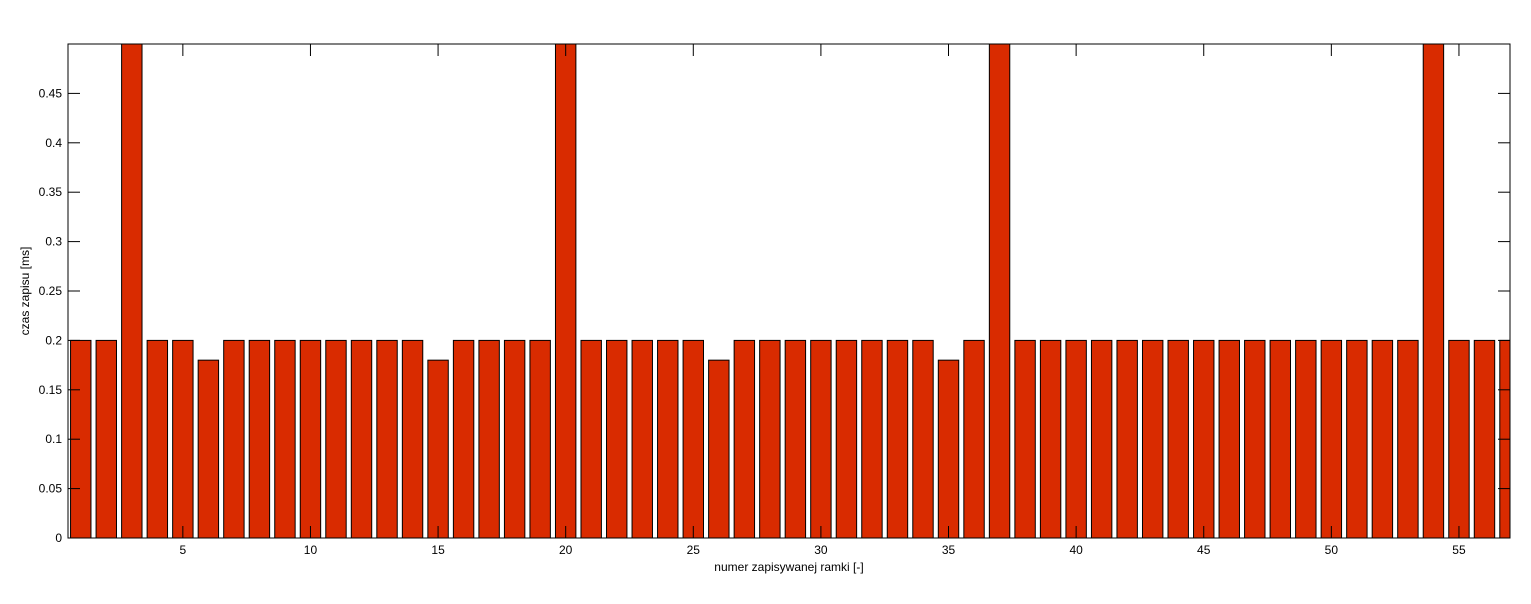  Describe the element at coordinates (949, 550) in the screenshot. I see `x-tick-label-35: 35` at that location.